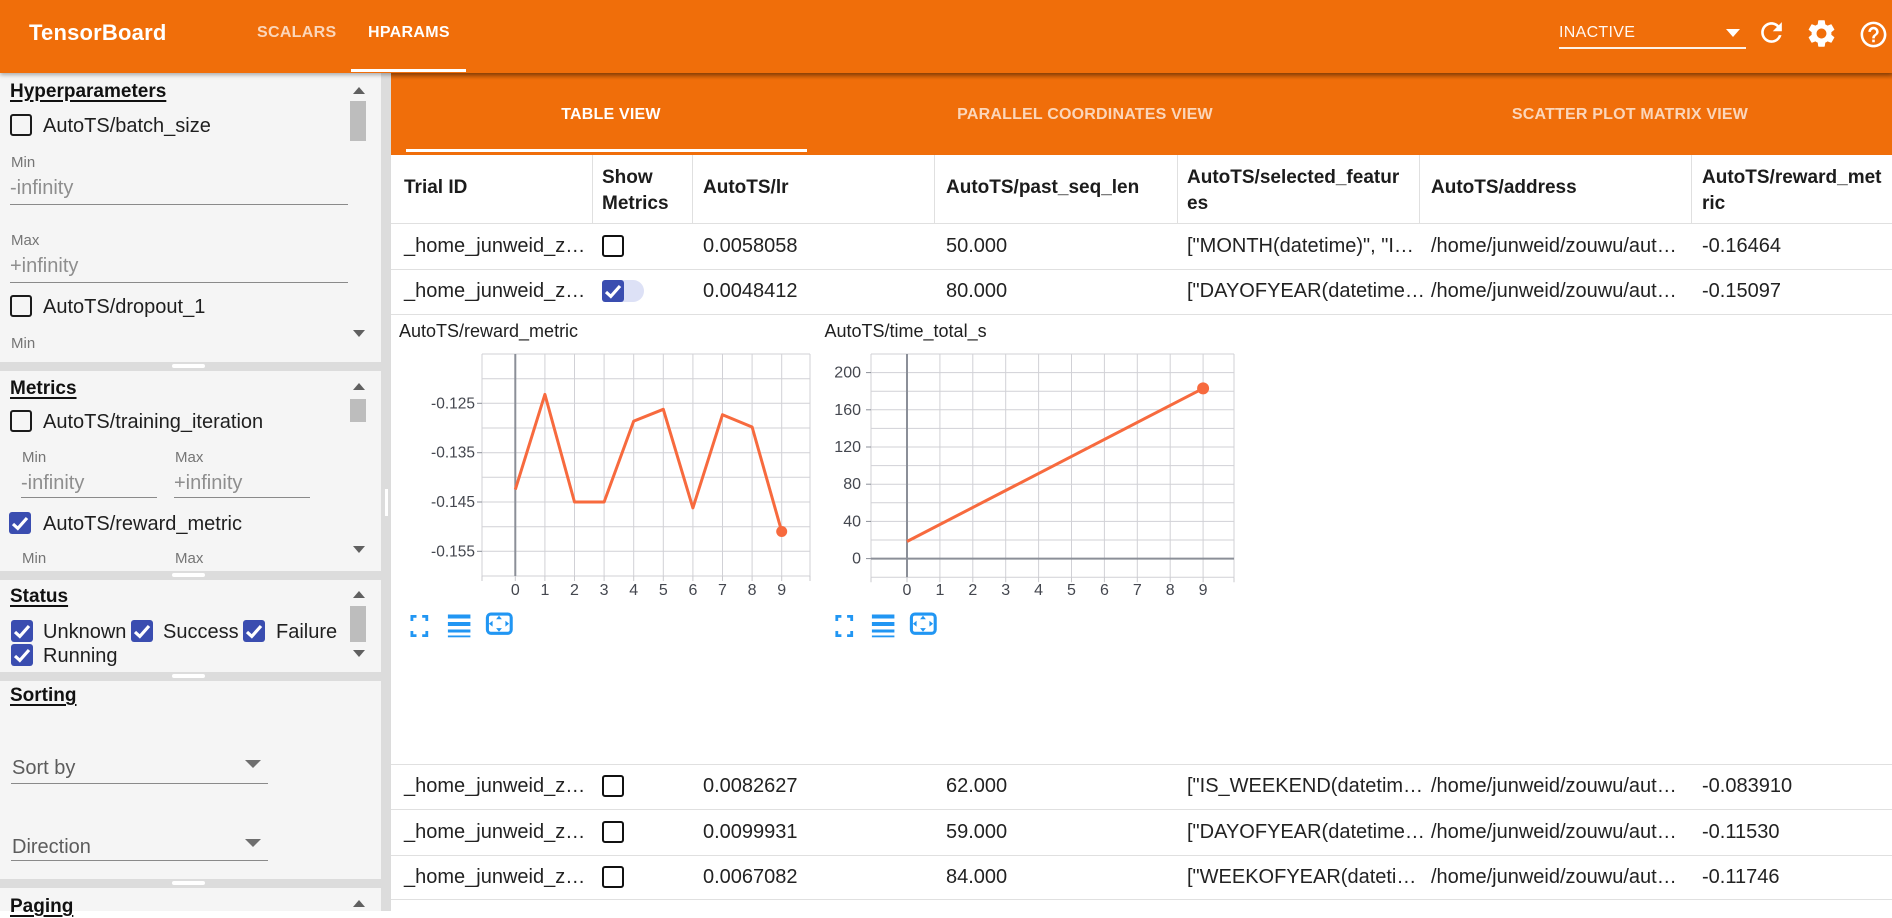 Image resolution: width=1892 pixels, height=918 pixels. I want to click on svg-text: 160, so click(847, 410).